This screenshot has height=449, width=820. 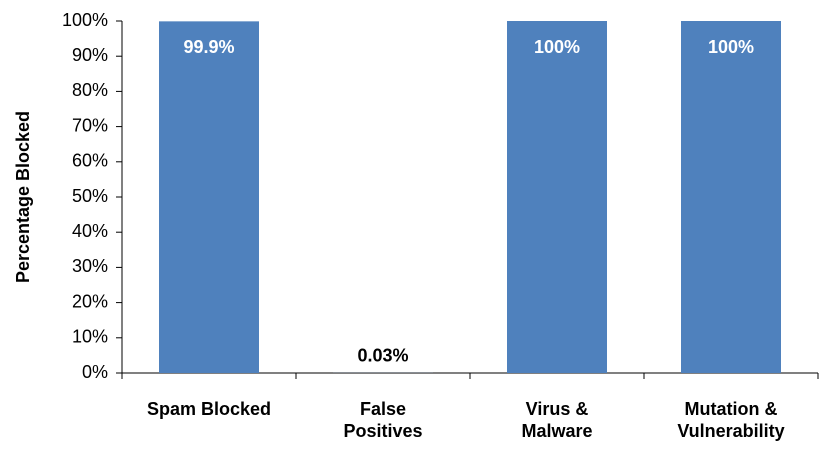 What do you see at coordinates (85, 20) in the screenshot?
I see `y-tick-label: 100%` at bounding box center [85, 20].